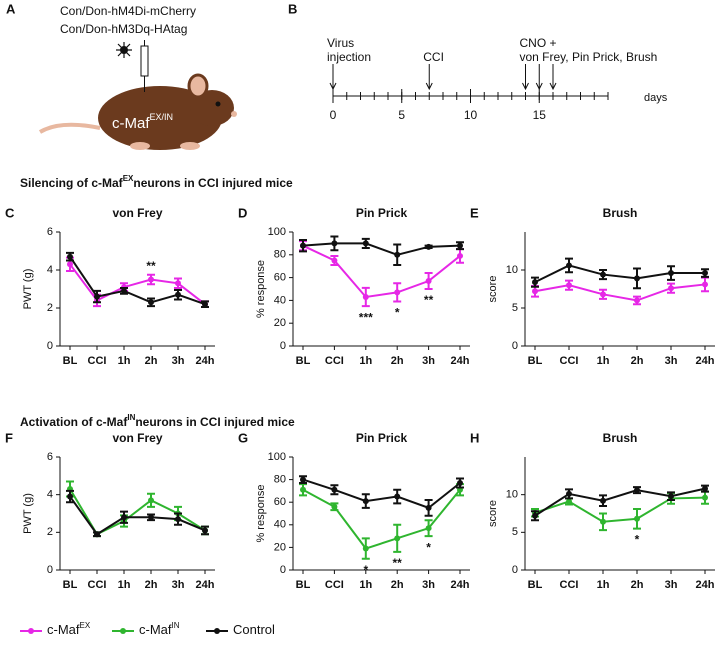 The width and height of the screenshot is (724, 656). Describe the element at coordinates (340, 43) in the screenshot. I see `event-label: Virus` at that location.